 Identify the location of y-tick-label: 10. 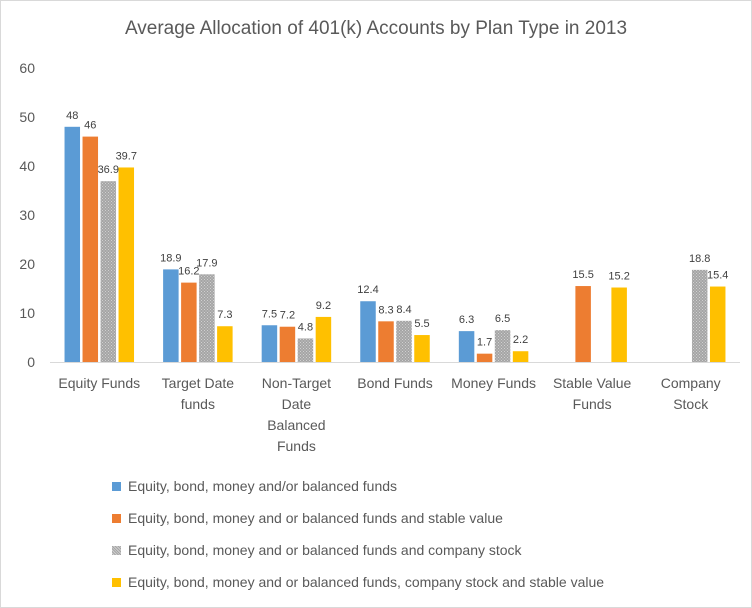
(27, 313).